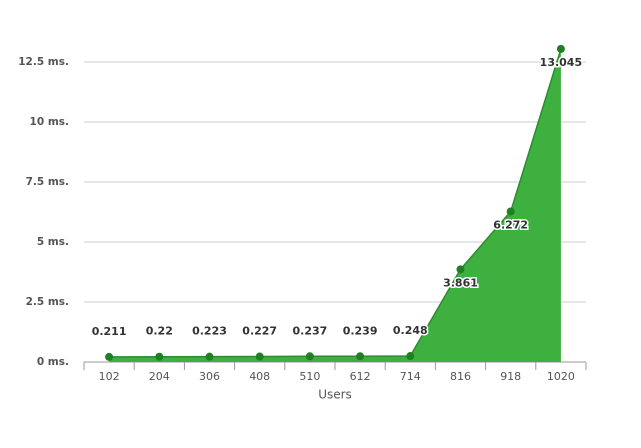 The image size is (641, 448). What do you see at coordinates (53, 362) in the screenshot?
I see `y-tick-label: 0 ms.` at bounding box center [53, 362].